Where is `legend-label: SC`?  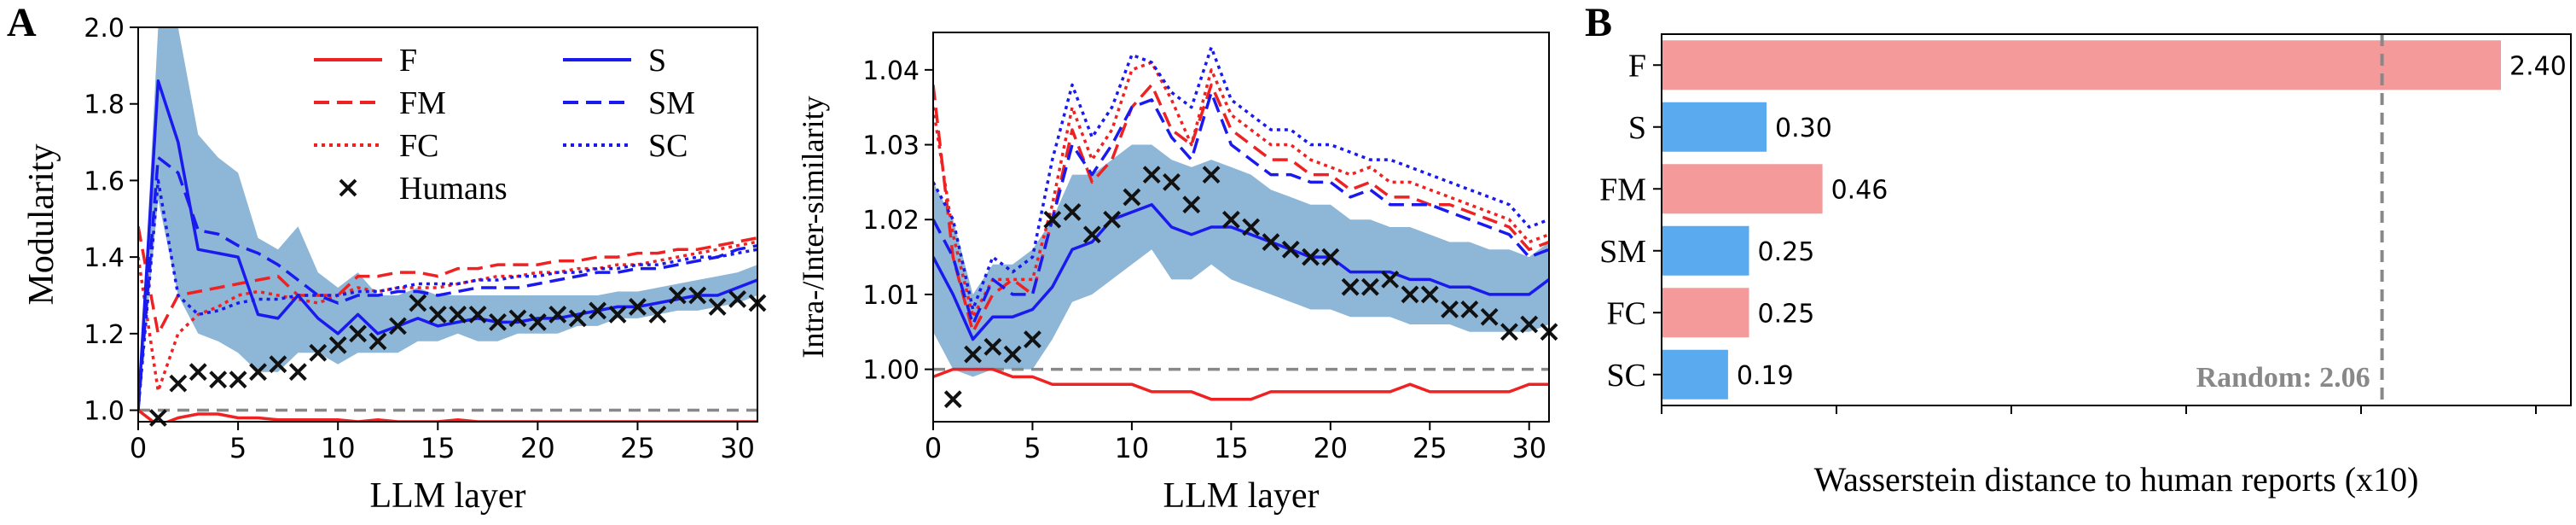
legend-label: SC is located at coordinates (668, 146).